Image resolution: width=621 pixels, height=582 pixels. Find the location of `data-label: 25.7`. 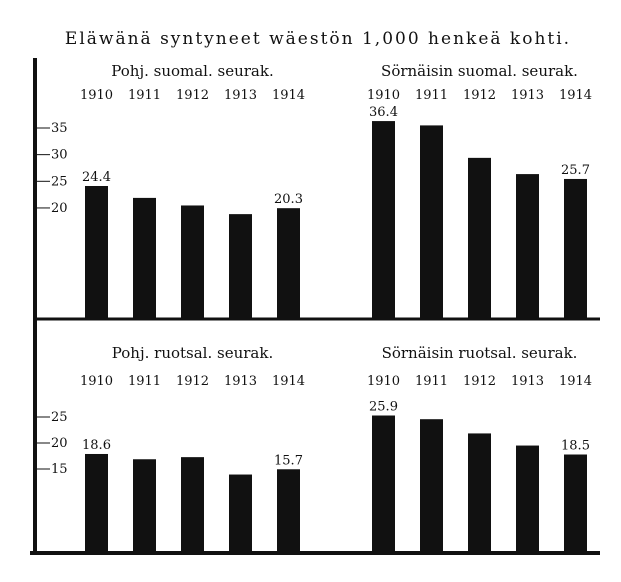

data-label: 25.7 is located at coordinates (575, 170).